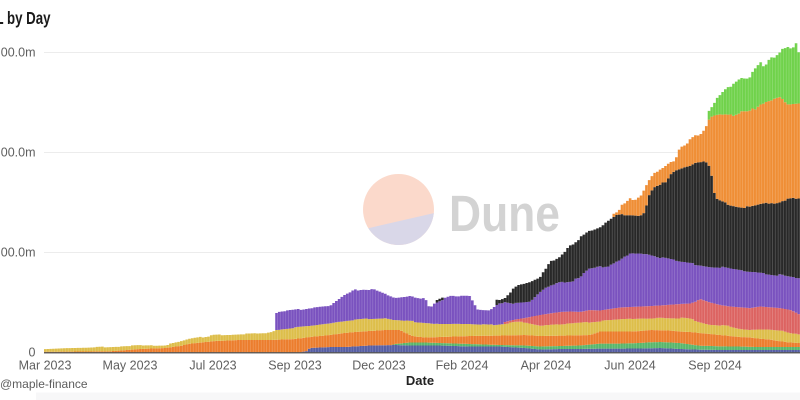 This screenshot has width=800, height=400. I want to click on svg-text: Mar 2023, so click(45, 366).